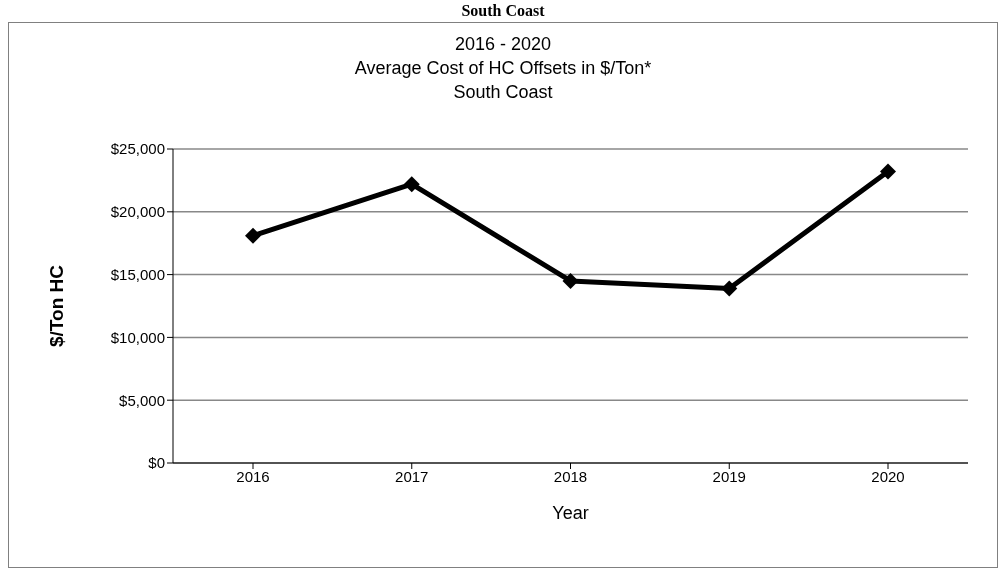  I want to click on x-axis-title: Year, so click(570, 513).